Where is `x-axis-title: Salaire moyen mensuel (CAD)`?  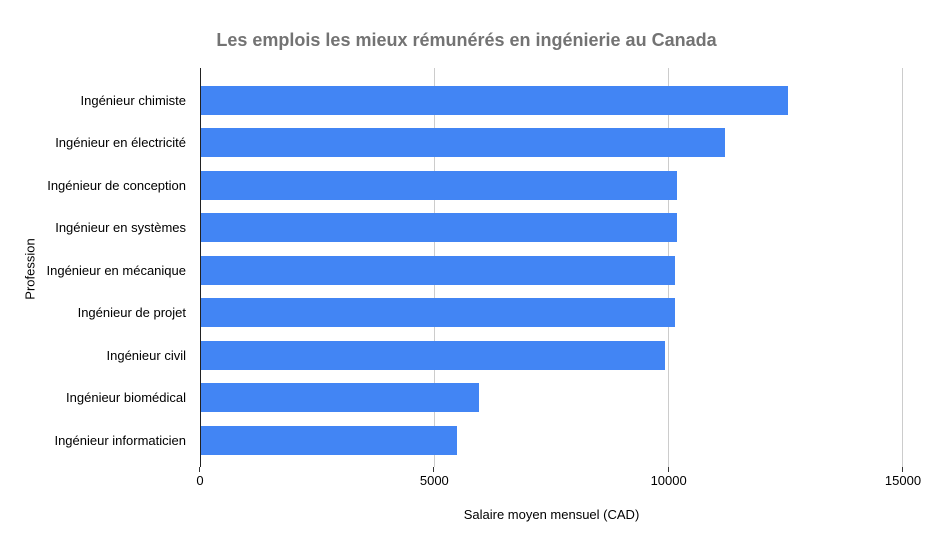 x-axis-title: Salaire moyen mensuel (CAD) is located at coordinates (551, 514).